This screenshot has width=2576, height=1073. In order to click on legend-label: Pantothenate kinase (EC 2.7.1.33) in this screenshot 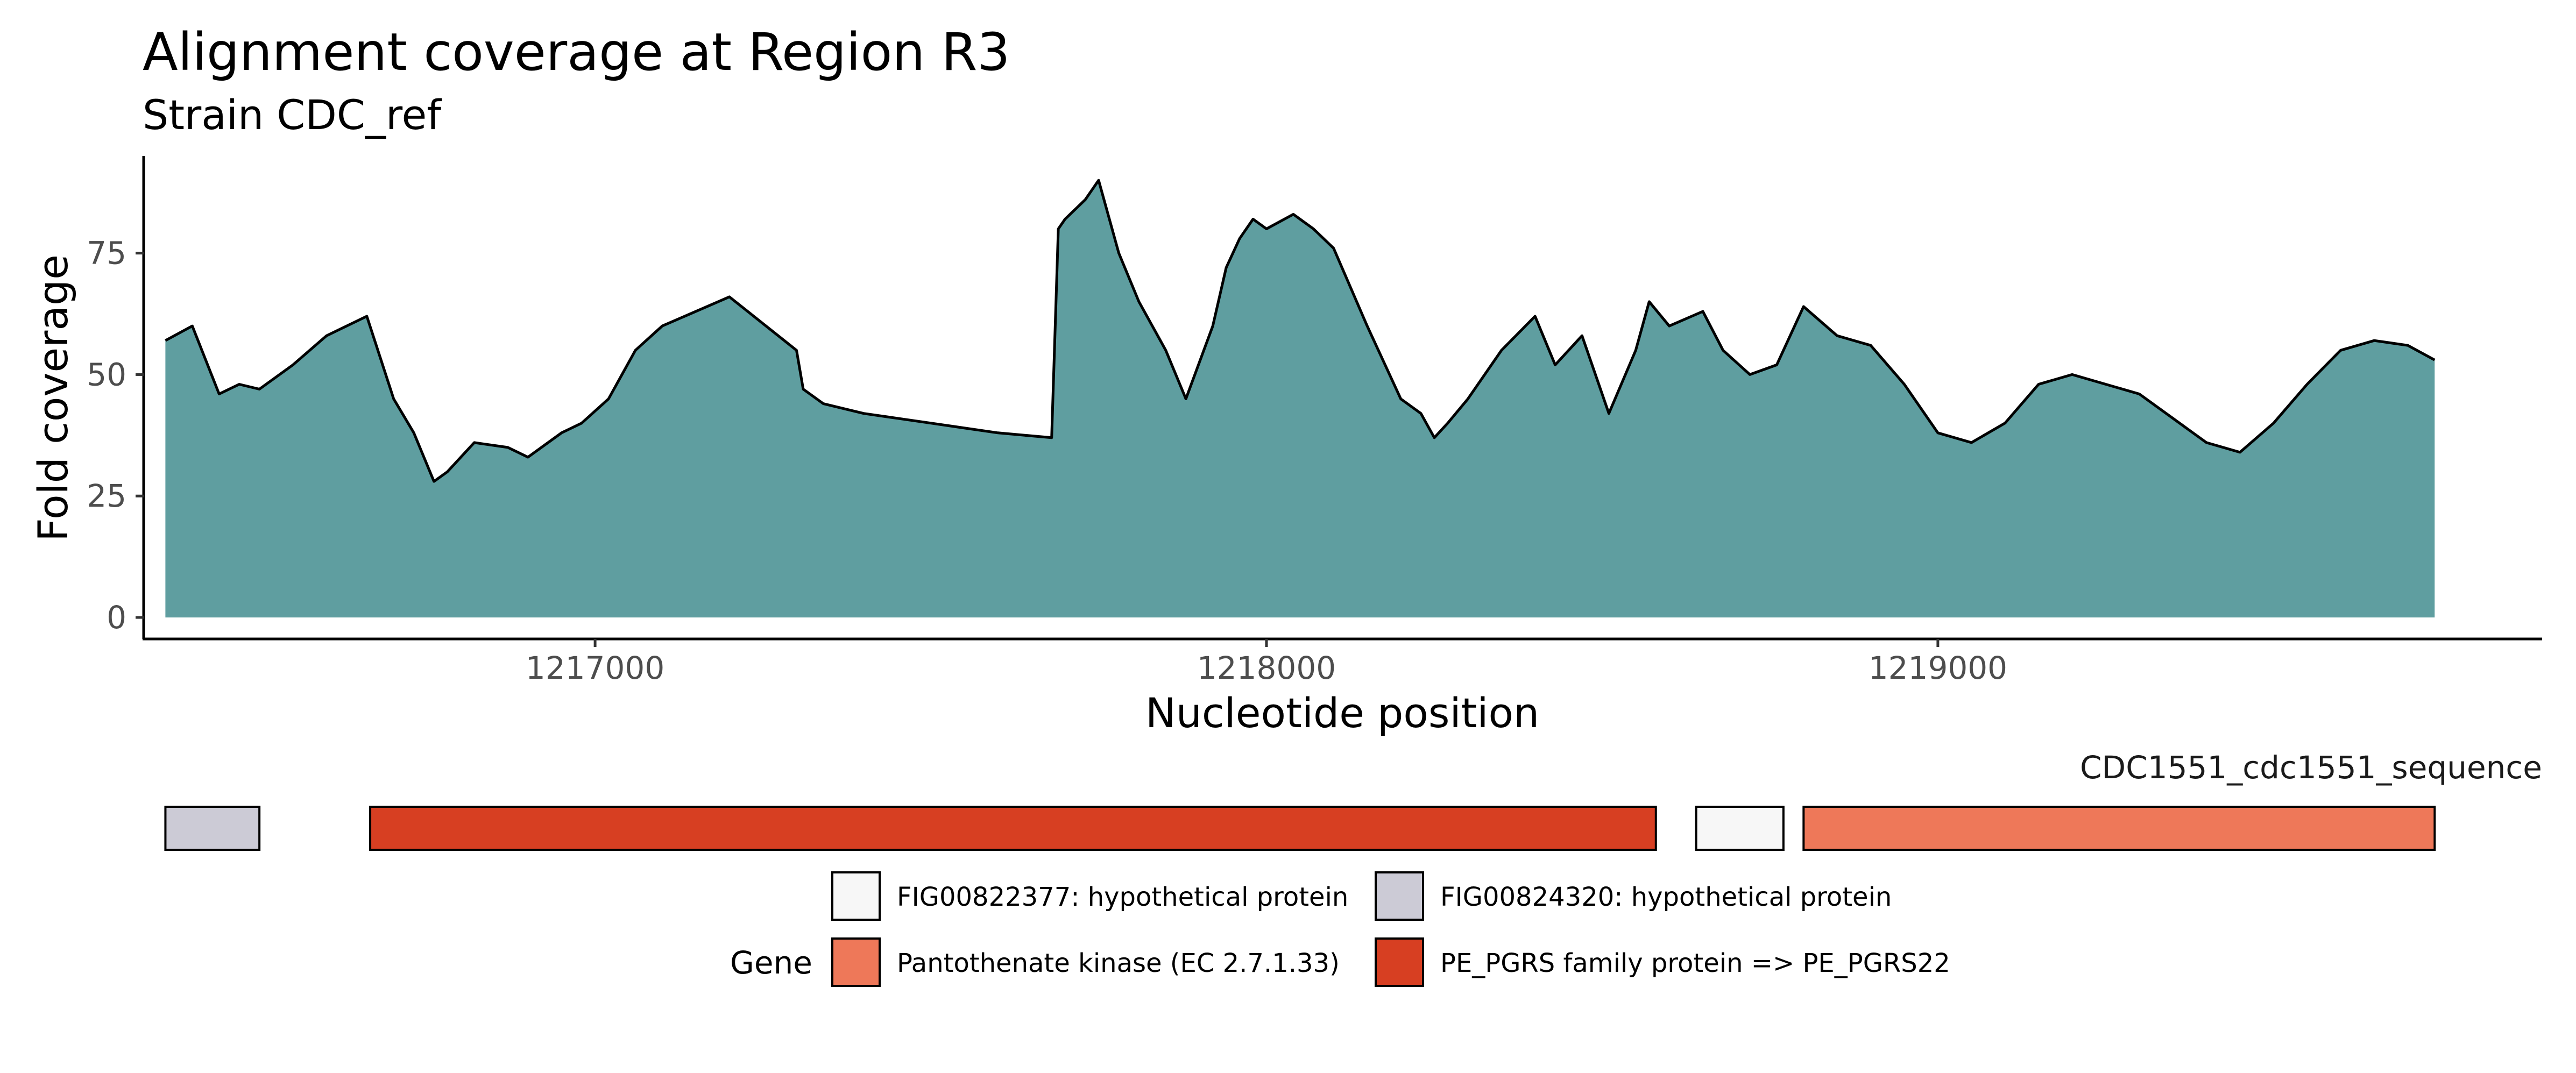, I will do `click(1118, 963)`.